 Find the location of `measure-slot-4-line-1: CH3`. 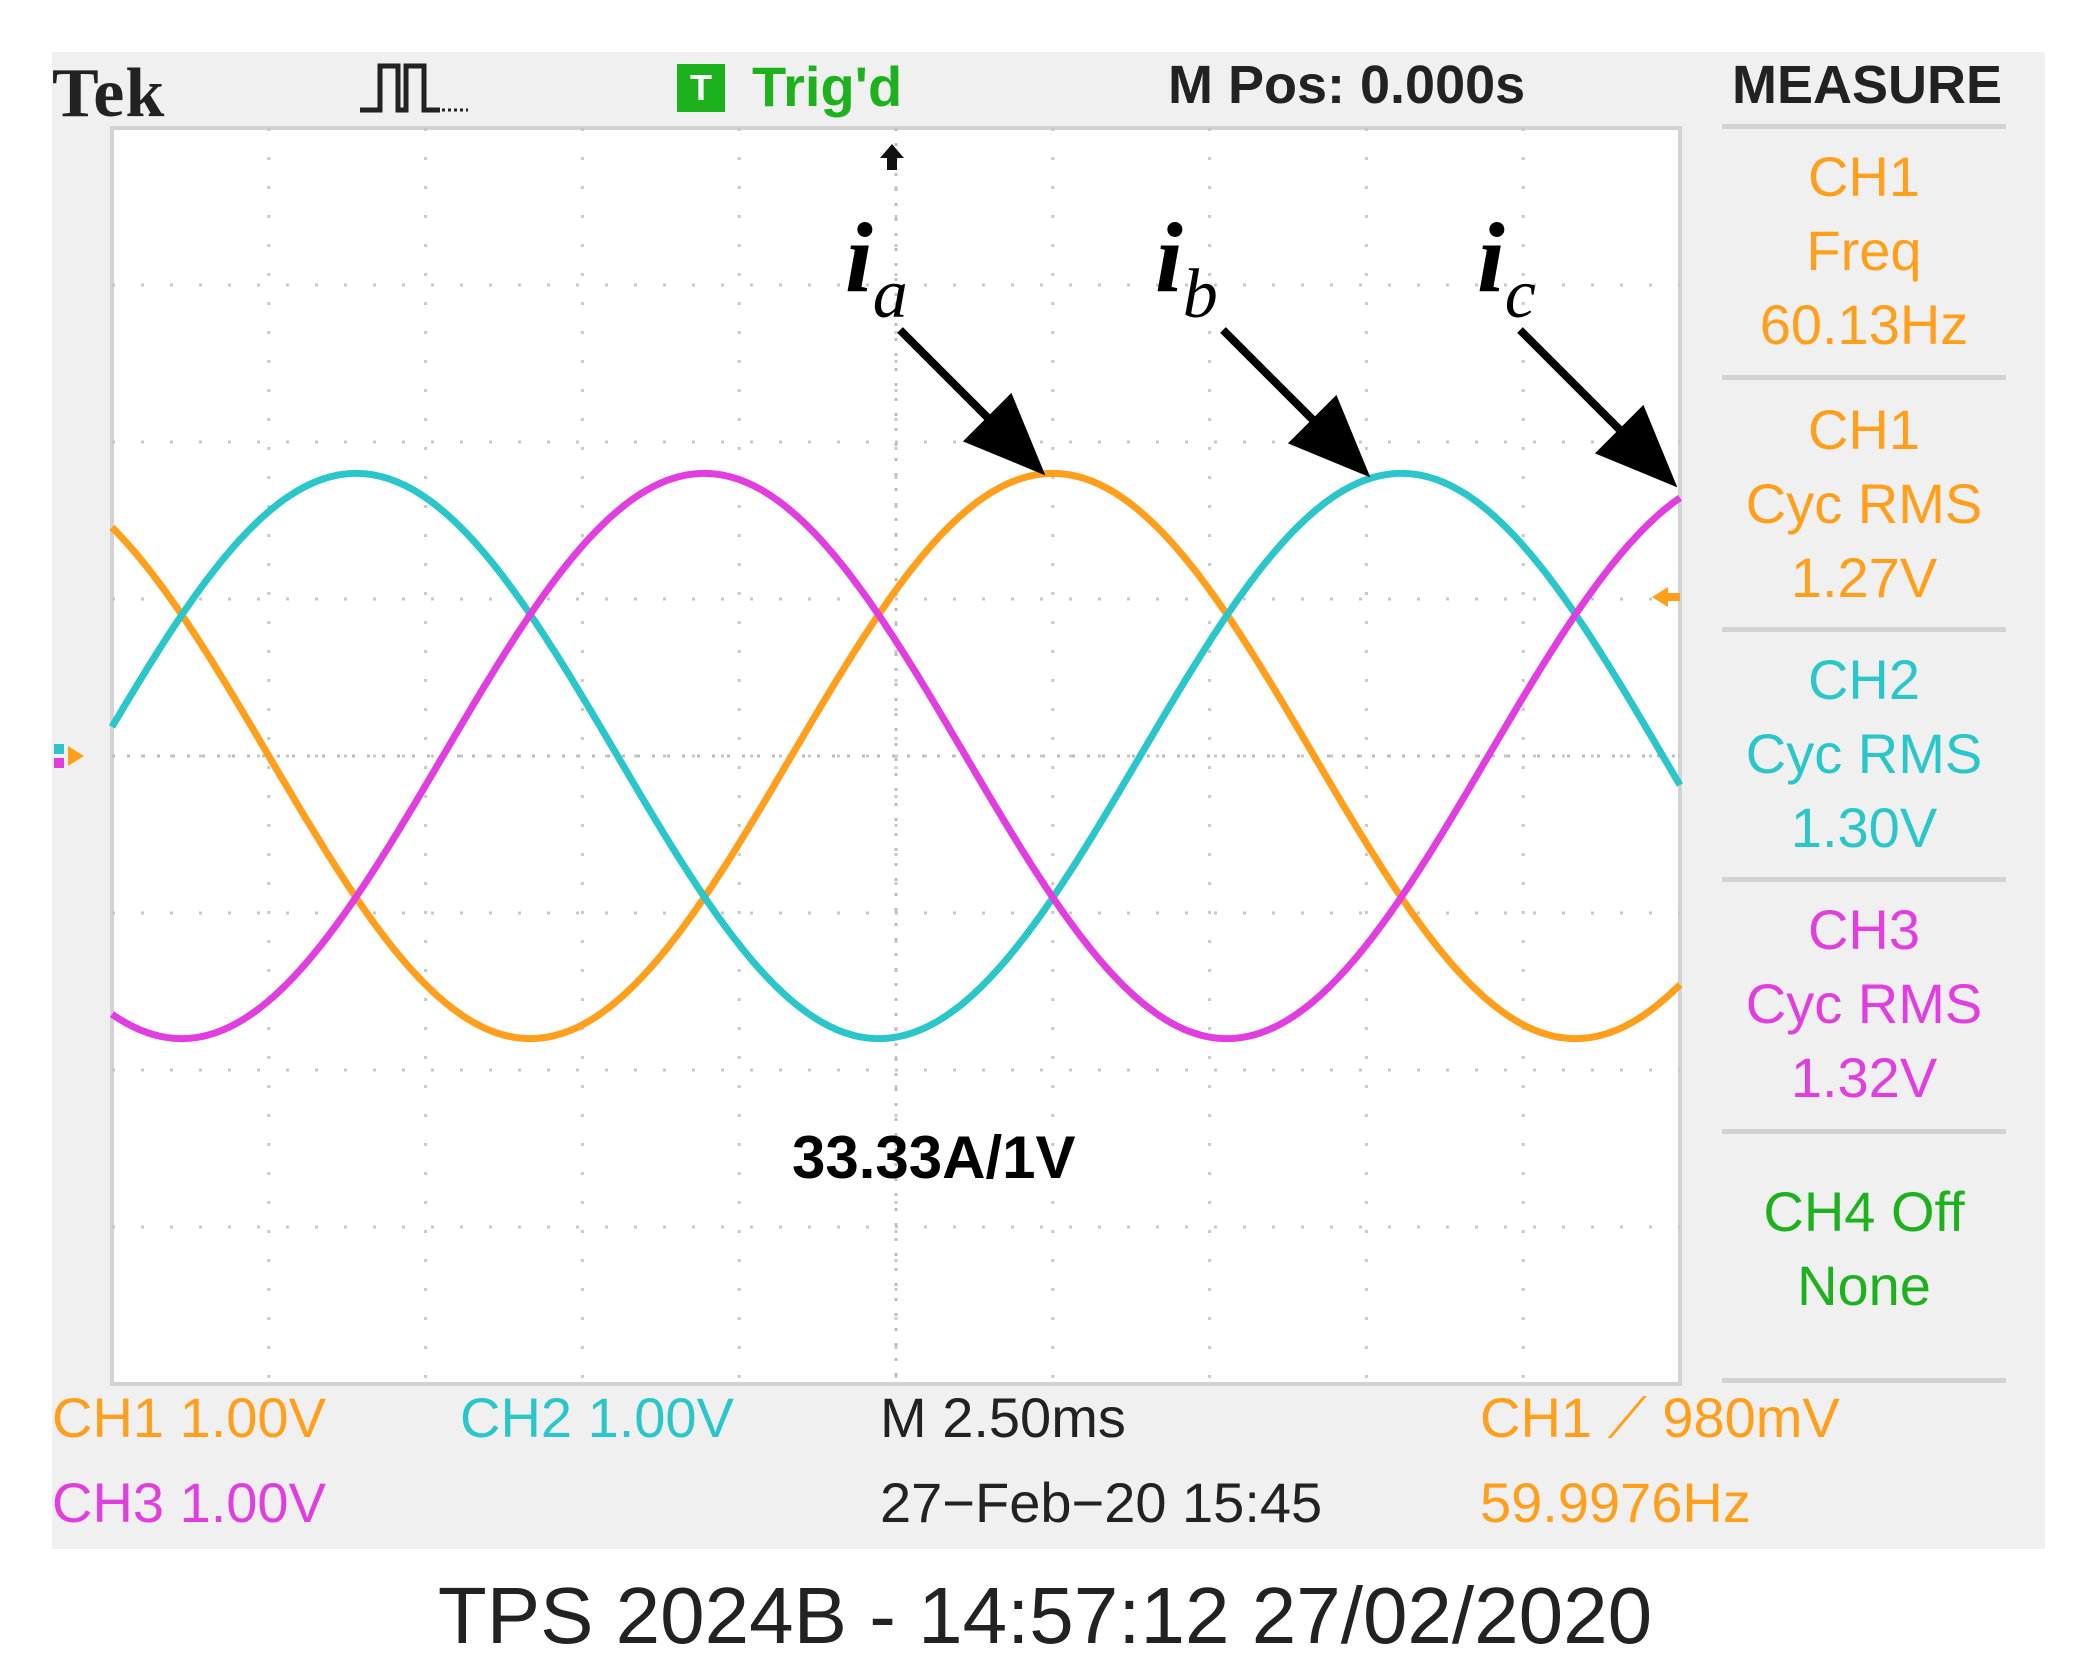

measure-slot-4-line-1: CH3 is located at coordinates (1864, 929).